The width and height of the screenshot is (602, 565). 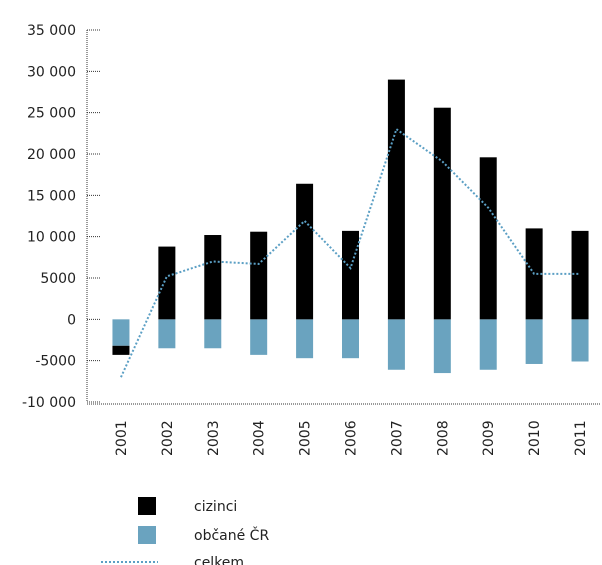 What do you see at coordinates (352, 438) in the screenshot?
I see `x-tick-label: 2006` at bounding box center [352, 438].